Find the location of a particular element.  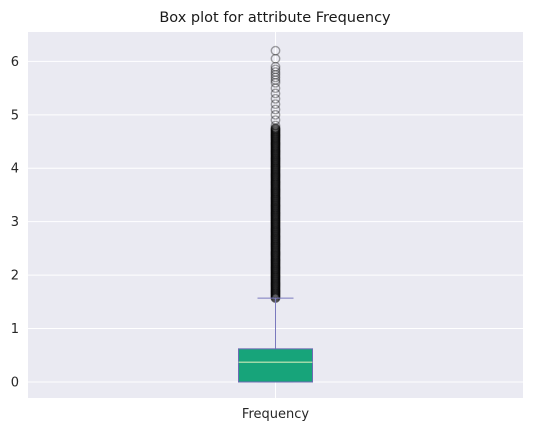

y-tick-label: 3 is located at coordinates (15, 222).